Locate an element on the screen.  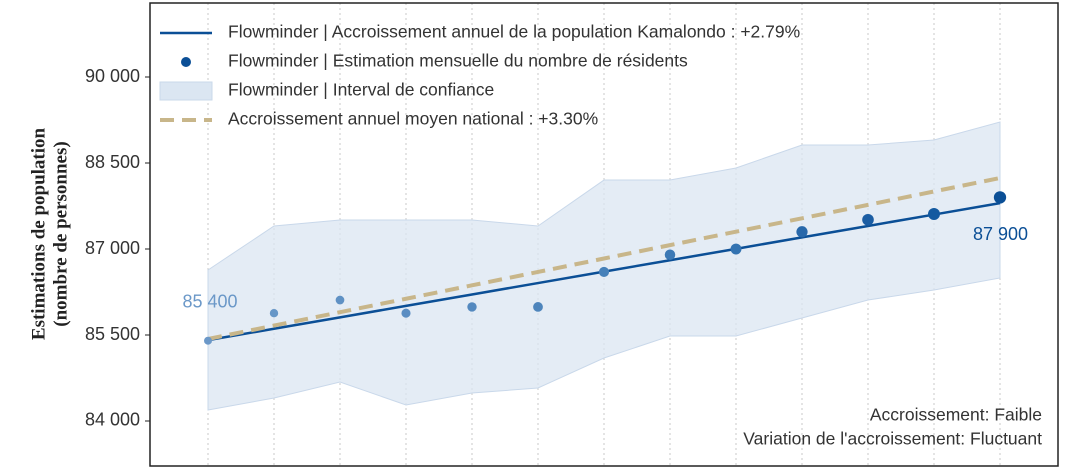
y-tick-label: 87 000 is located at coordinates (112, 248).